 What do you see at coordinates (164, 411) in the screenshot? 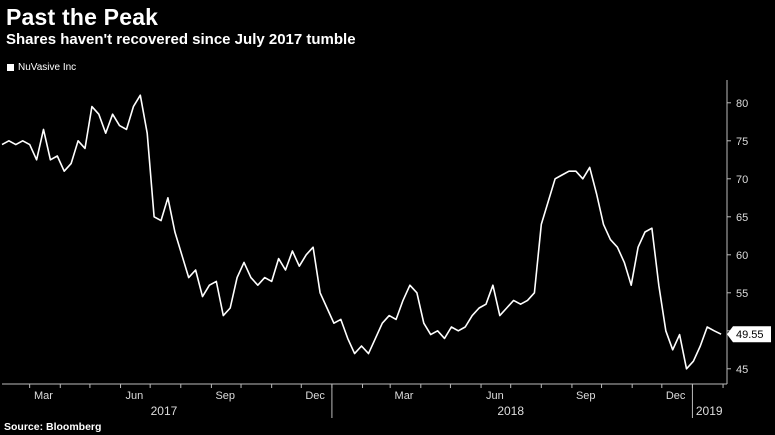
I see `x-year-label: 2017` at bounding box center [164, 411].